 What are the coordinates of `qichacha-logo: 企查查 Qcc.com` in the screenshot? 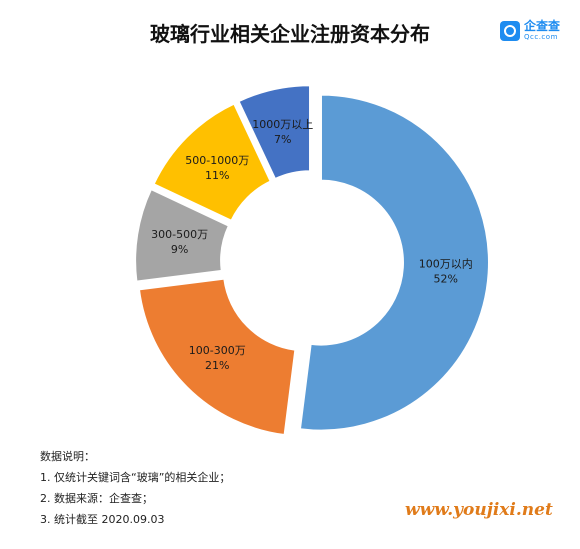 It's located at (530, 30).